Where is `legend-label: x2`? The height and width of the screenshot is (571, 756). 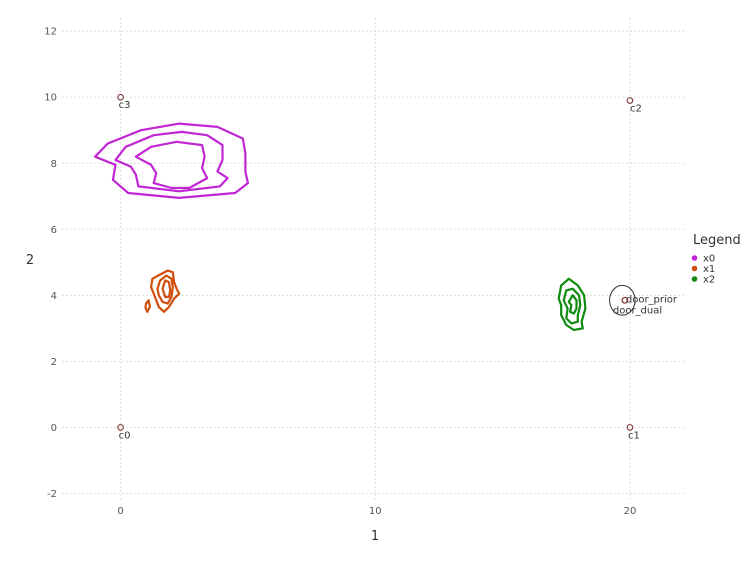
legend-label: x2 is located at coordinates (709, 280).